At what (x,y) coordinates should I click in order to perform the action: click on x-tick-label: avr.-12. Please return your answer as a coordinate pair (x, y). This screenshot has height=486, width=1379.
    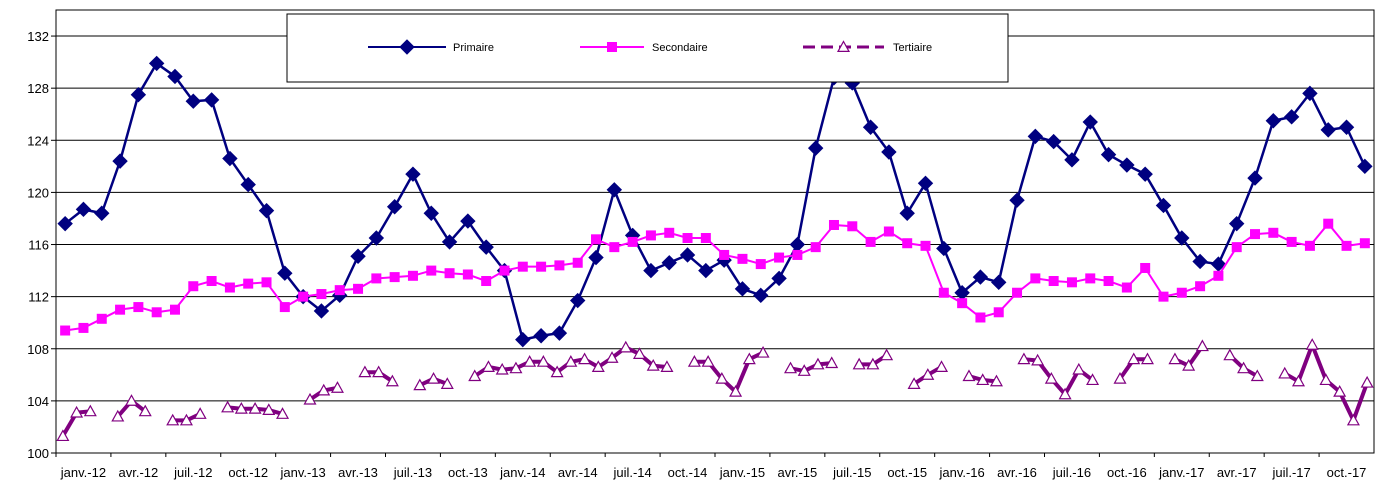
    Looking at the image, I should click on (139, 472).